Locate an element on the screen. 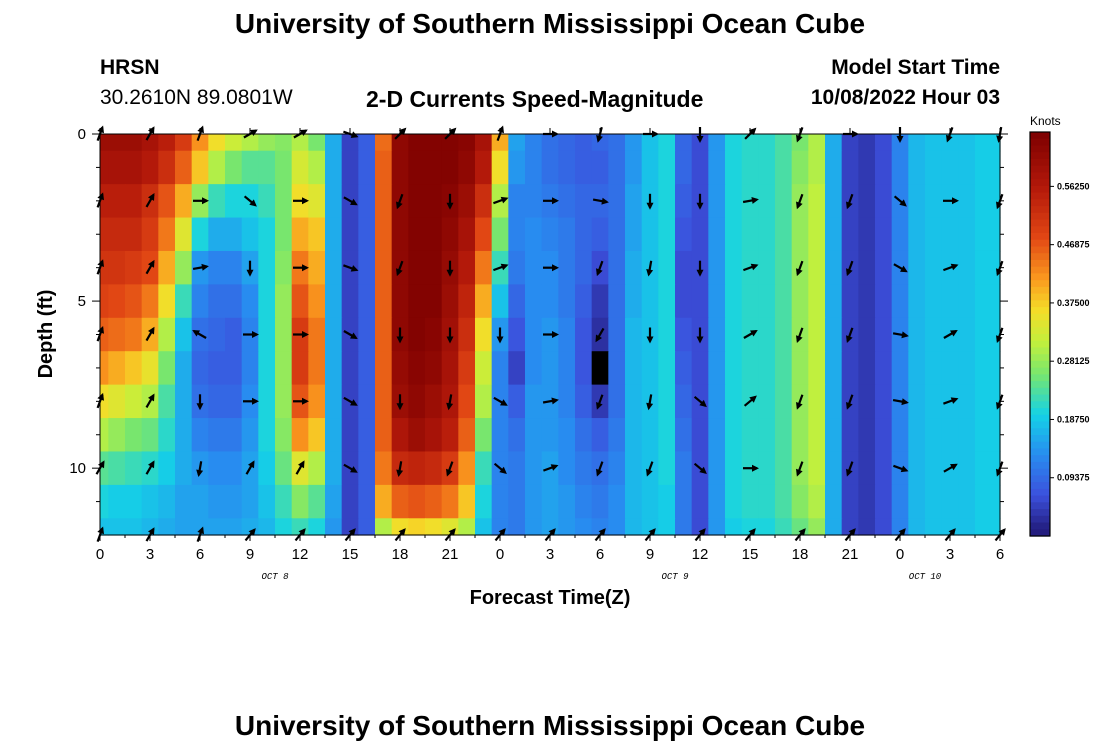  chart-subtitle: 2-D Currents Speed-Magnitude is located at coordinates (535, 99).